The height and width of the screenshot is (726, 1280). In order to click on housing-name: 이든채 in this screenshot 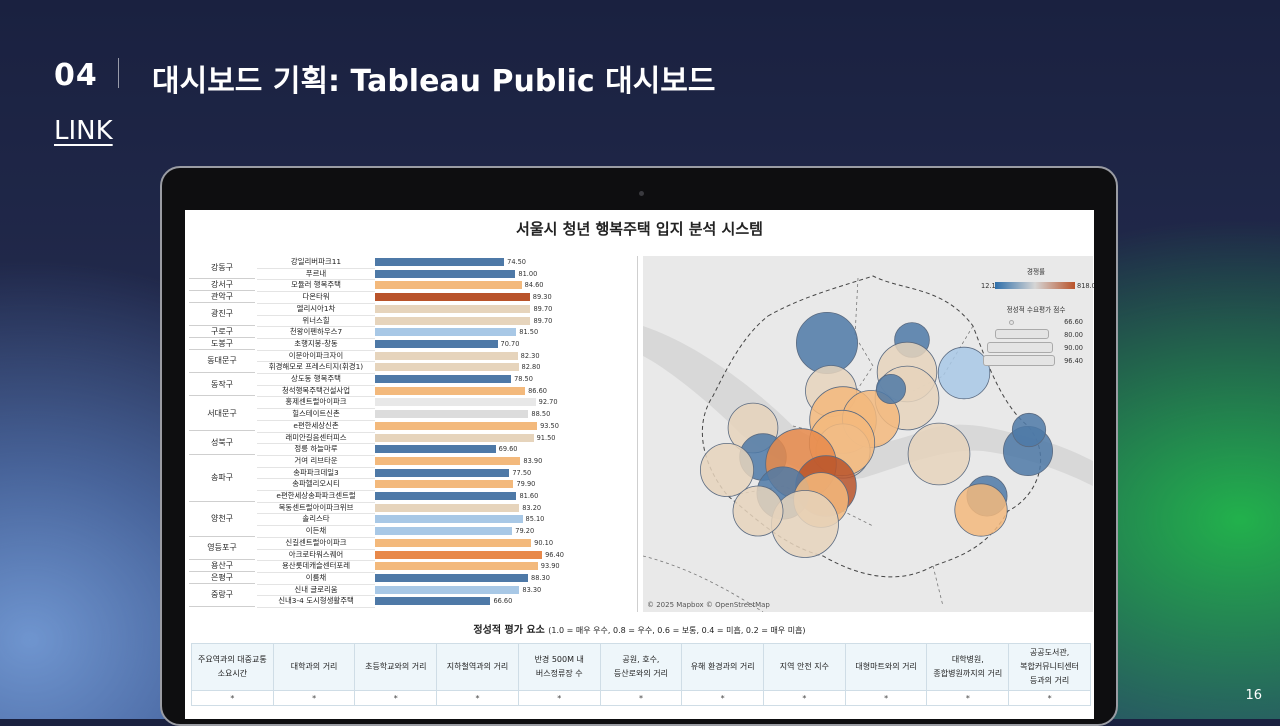, I will do `click(316, 531)`.